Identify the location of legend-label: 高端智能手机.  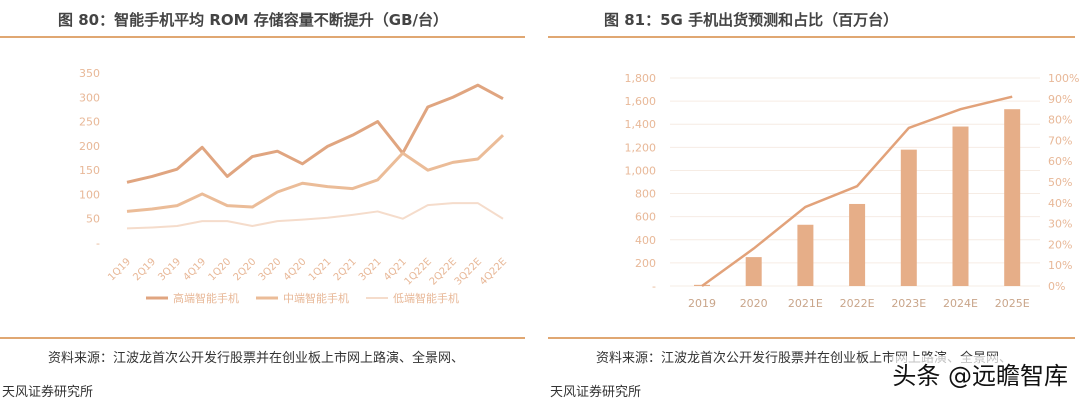
(206, 298).